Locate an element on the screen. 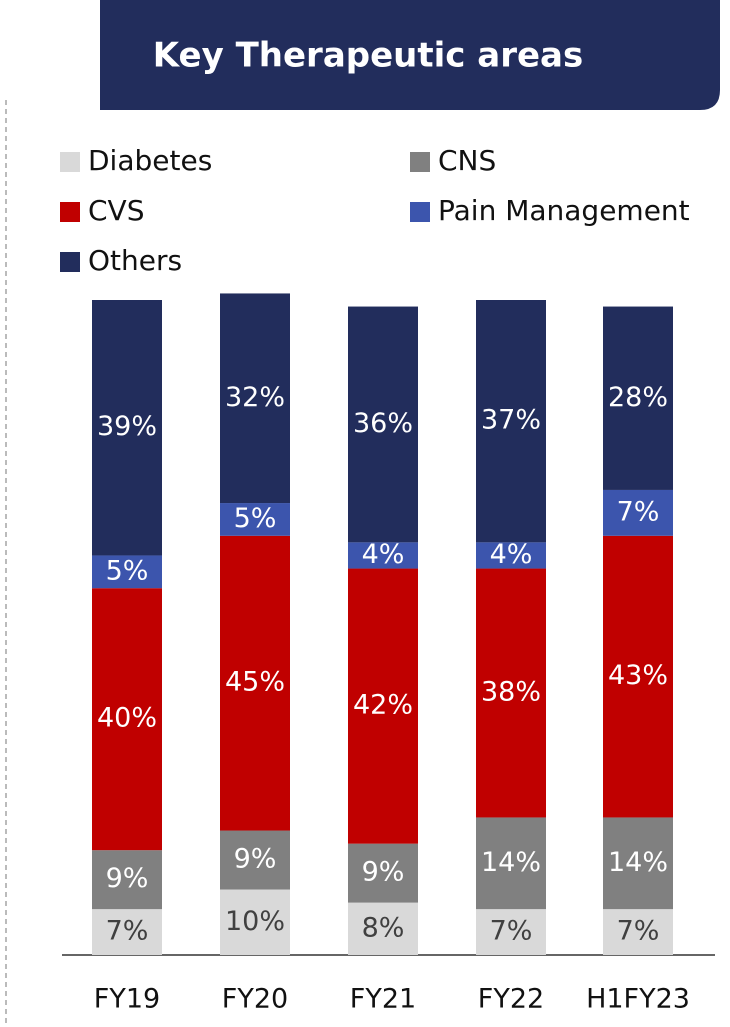  legend-label: Others is located at coordinates (135, 260).